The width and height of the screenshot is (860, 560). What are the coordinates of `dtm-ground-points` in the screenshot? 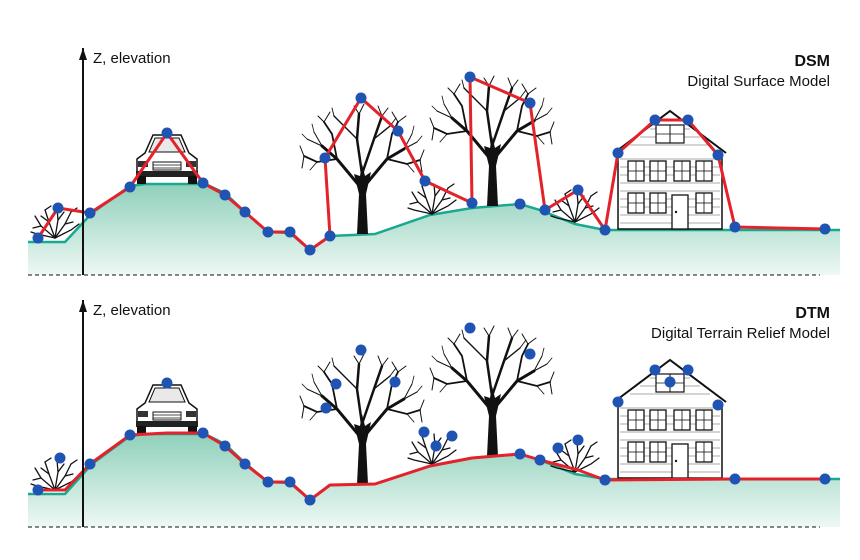 It's located at (431, 466).